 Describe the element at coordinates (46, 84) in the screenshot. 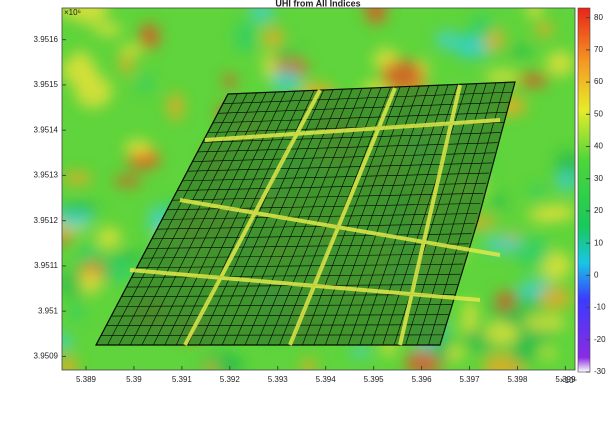

I see `y-tick-label: 3.9515` at that location.